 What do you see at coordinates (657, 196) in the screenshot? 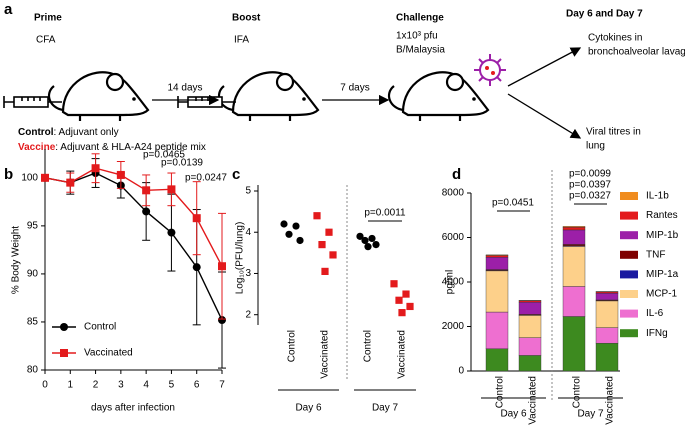
I see `legend-label: IL-1b` at bounding box center [657, 196].